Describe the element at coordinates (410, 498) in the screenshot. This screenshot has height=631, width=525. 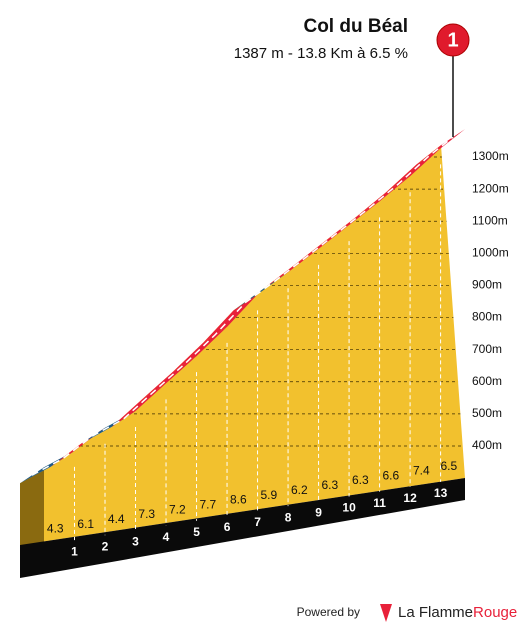
I see `km-label: 12` at that location.